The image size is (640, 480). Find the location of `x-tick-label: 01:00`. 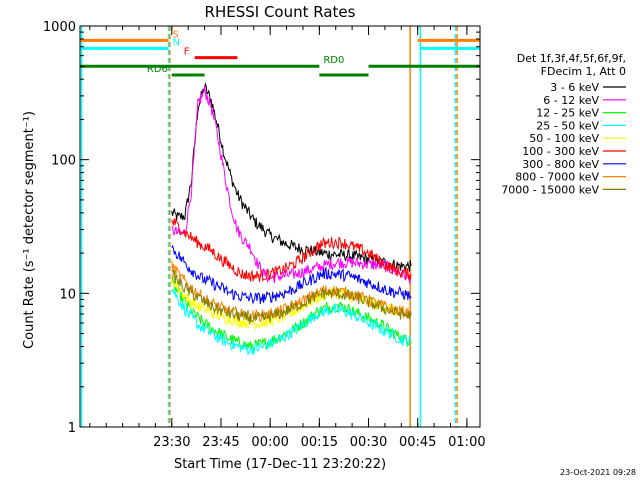

x-tick-label: 01:00 is located at coordinates (466, 442).